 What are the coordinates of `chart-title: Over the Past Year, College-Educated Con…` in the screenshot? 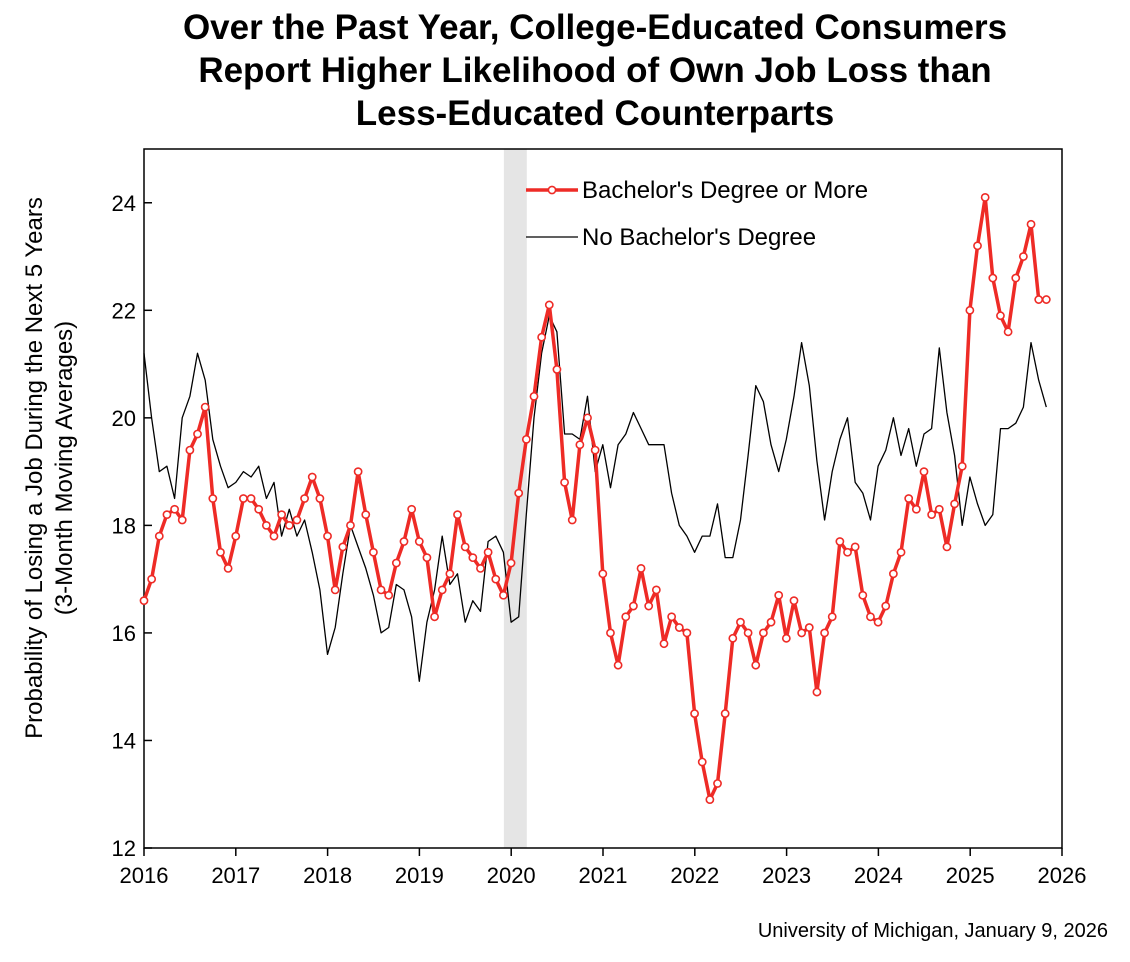 It's located at (565, 70).